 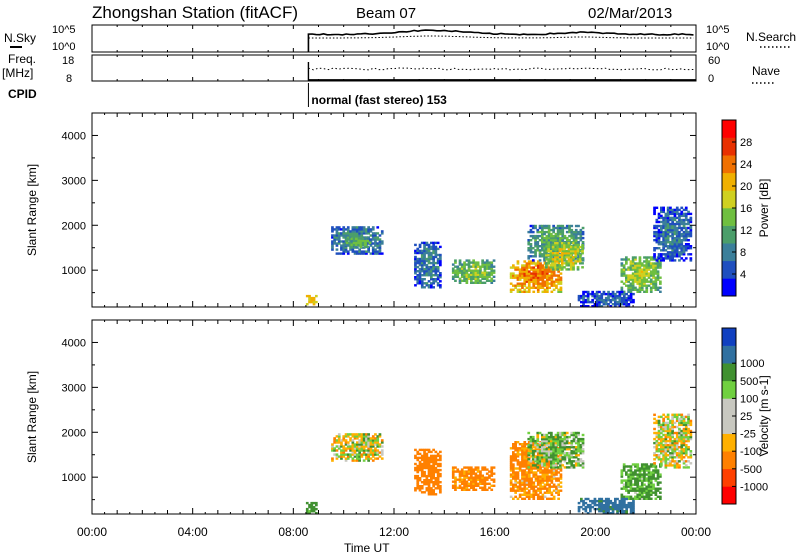 What do you see at coordinates (729, 495) in the screenshot?
I see `colorbar-swatch` at bounding box center [729, 495].